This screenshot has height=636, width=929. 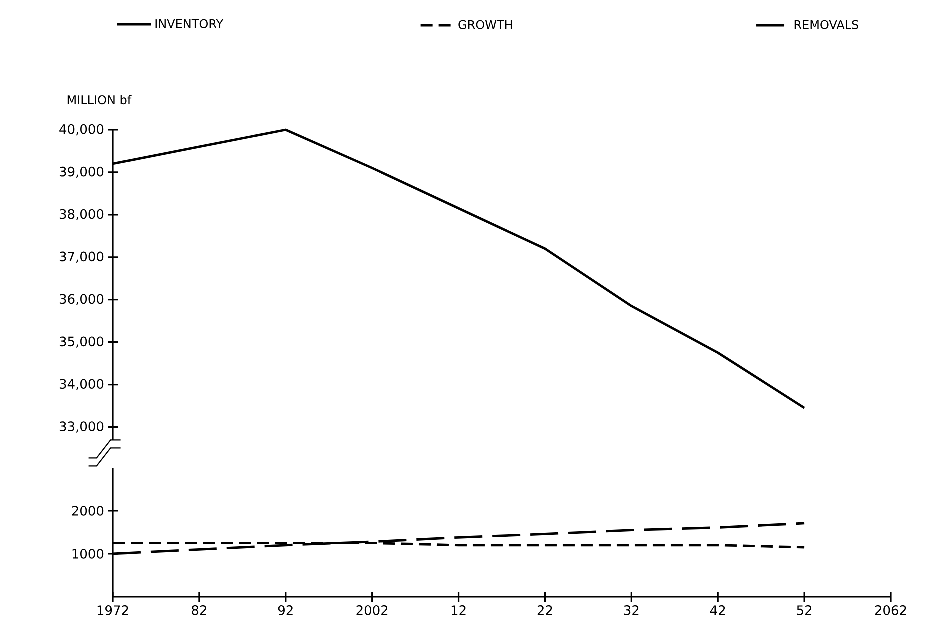 I want to click on x-tick-label: 42, so click(x=718, y=611).